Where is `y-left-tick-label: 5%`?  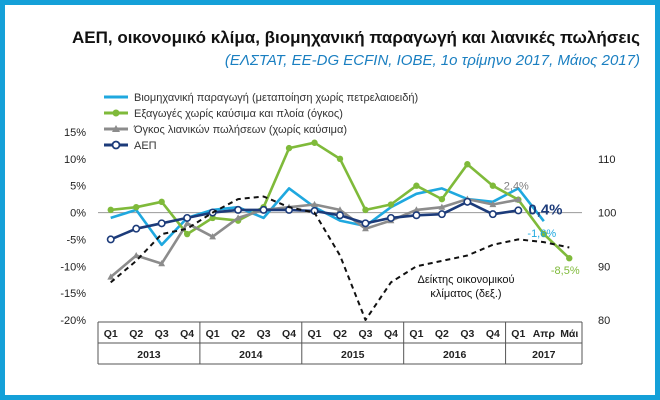 y-left-tick-label: 5% is located at coordinates (78, 187).